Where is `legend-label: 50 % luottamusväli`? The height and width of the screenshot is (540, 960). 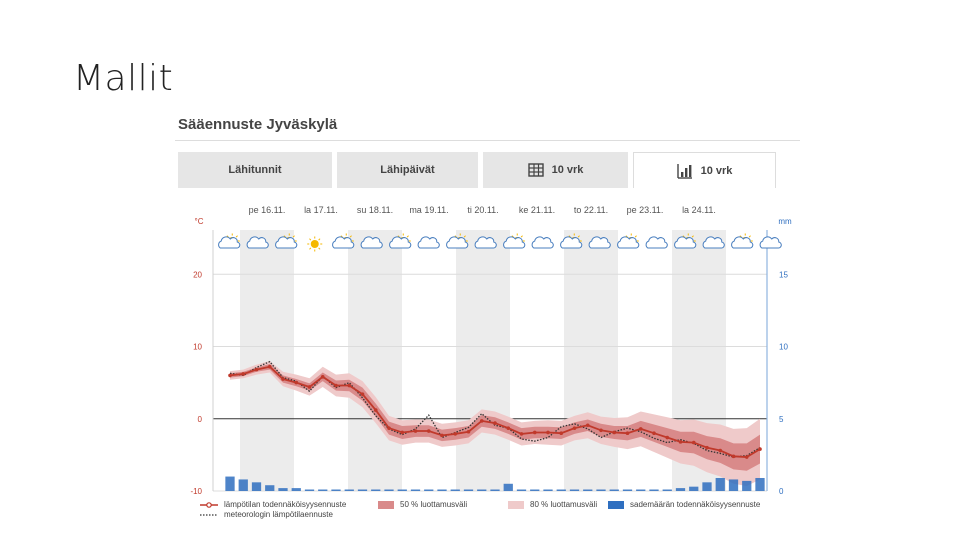 legend-label: 50 % luottamusväli is located at coordinates (434, 504).